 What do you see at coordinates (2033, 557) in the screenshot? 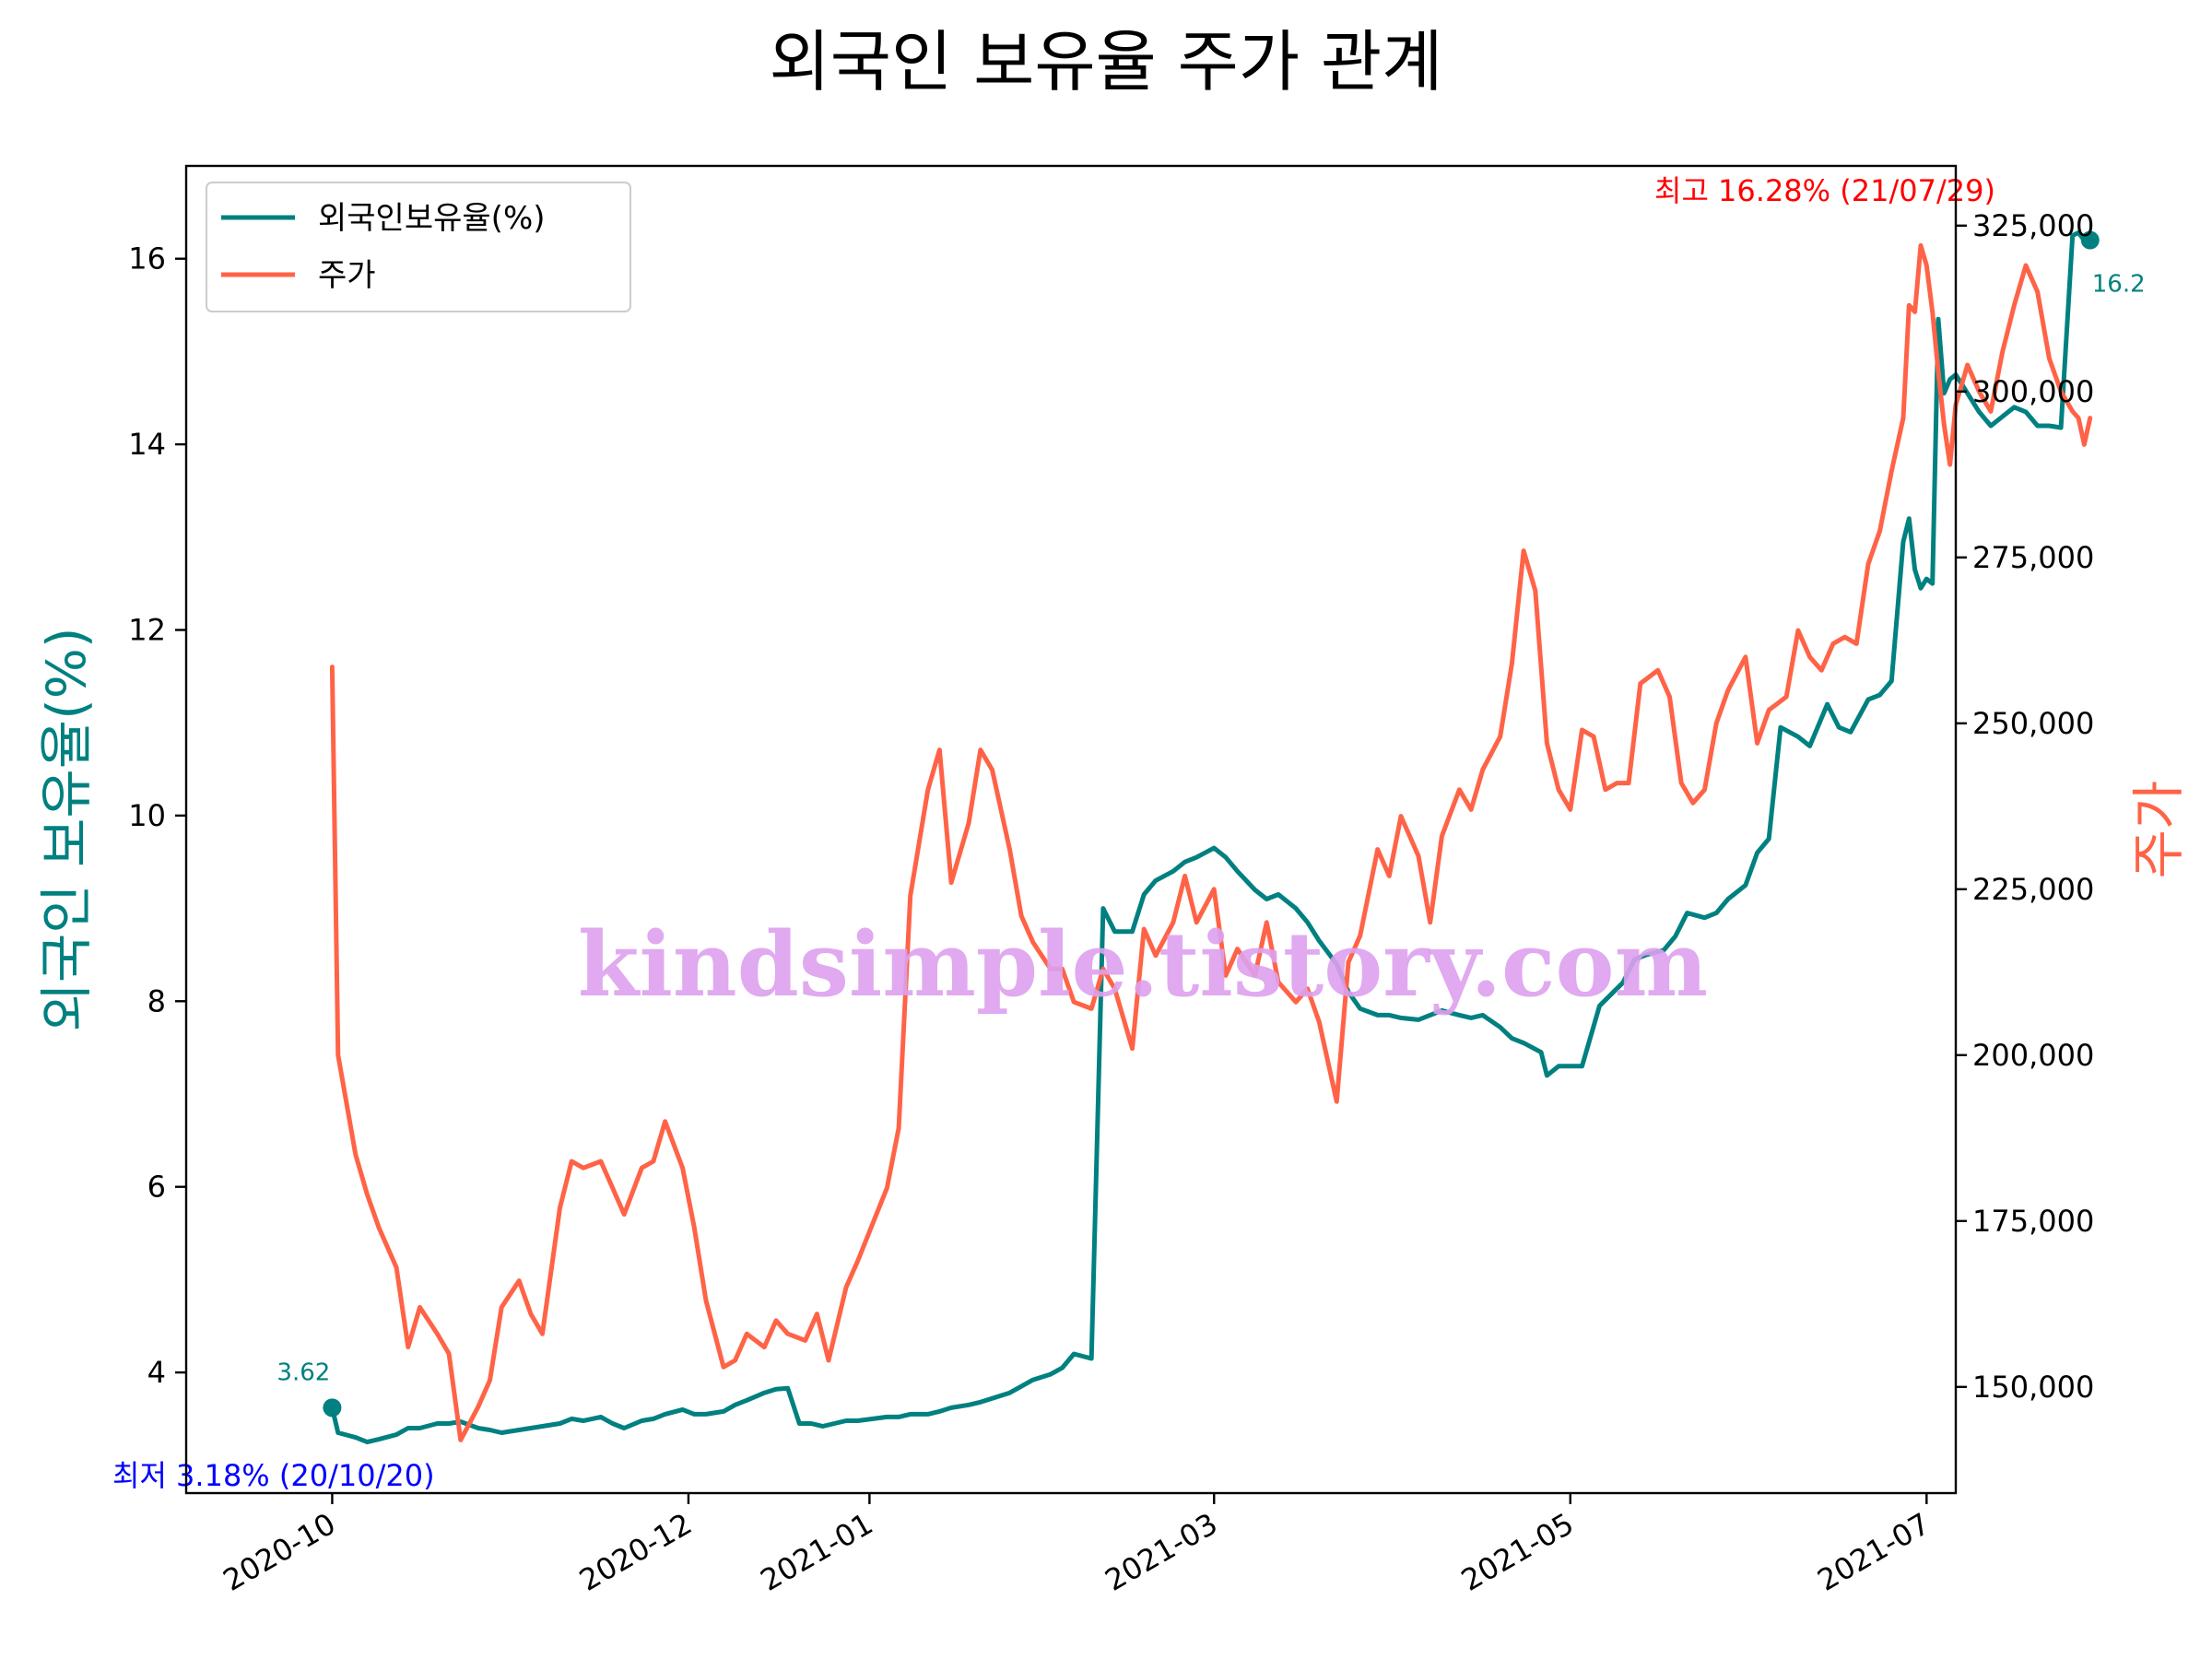
I see `y-right-tick-label: 275,000` at bounding box center [2033, 557].